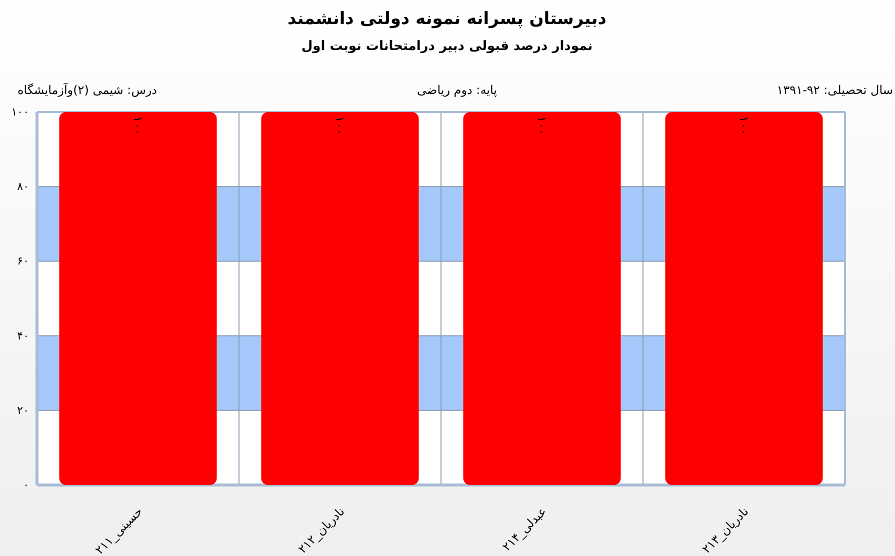 The width and height of the screenshot is (895, 556). What do you see at coordinates (23, 187) in the screenshot?
I see `y-tick-label: ۸۰` at bounding box center [23, 187].